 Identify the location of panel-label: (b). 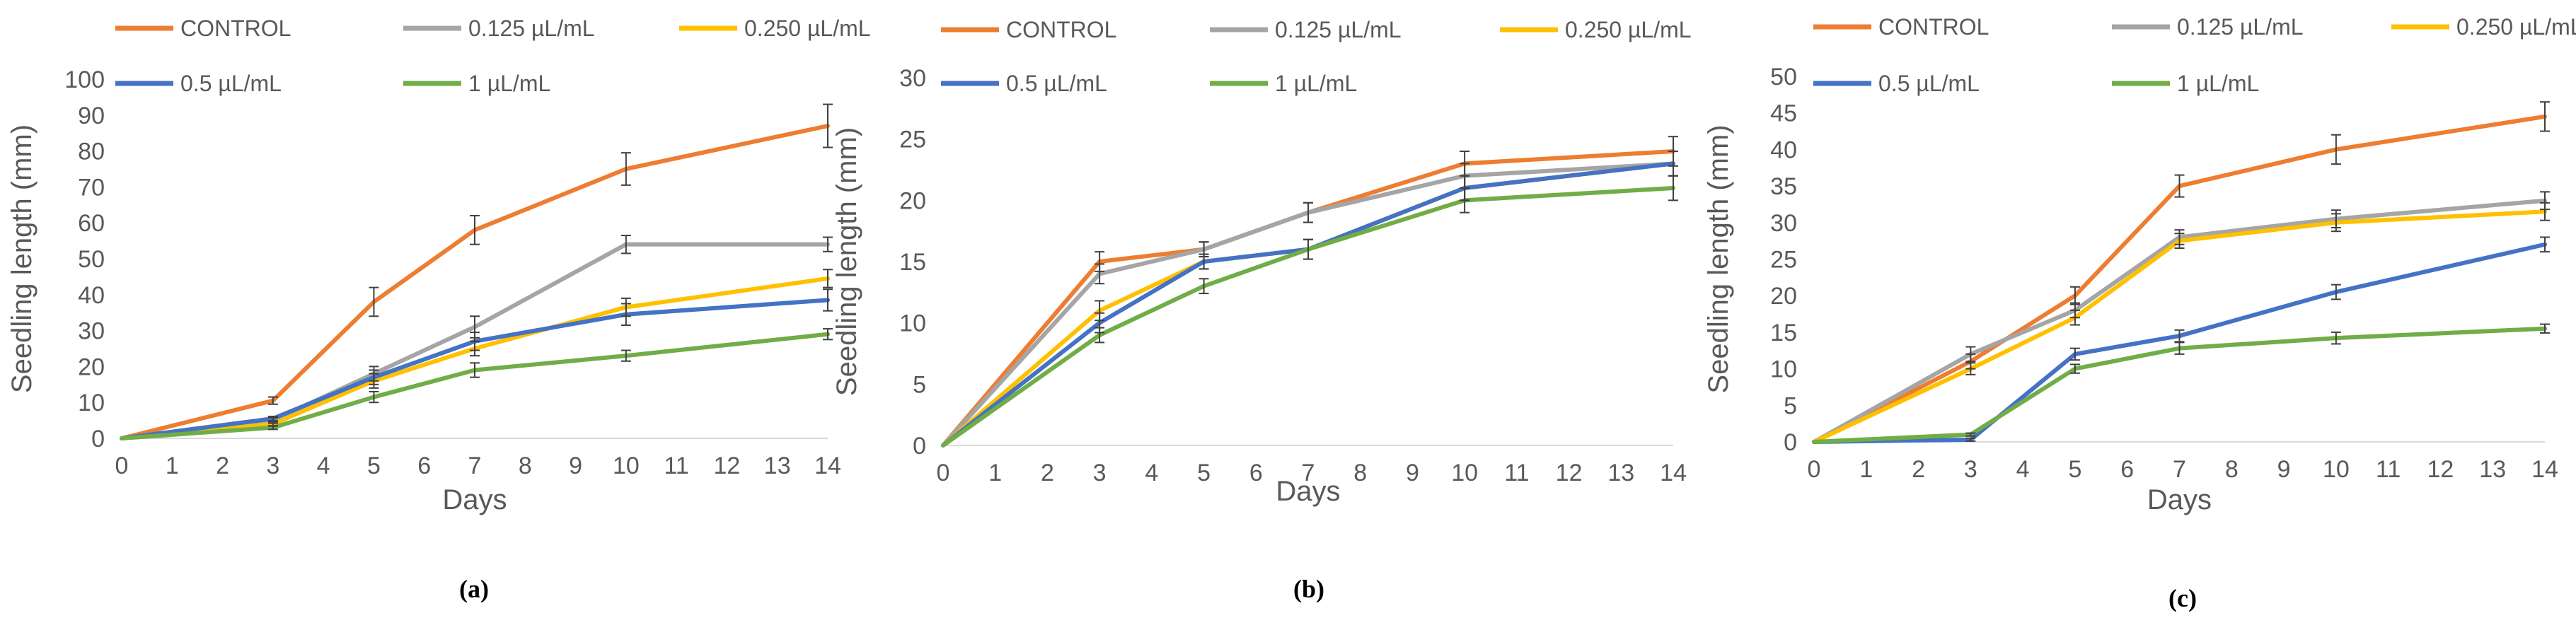
(1308, 589).